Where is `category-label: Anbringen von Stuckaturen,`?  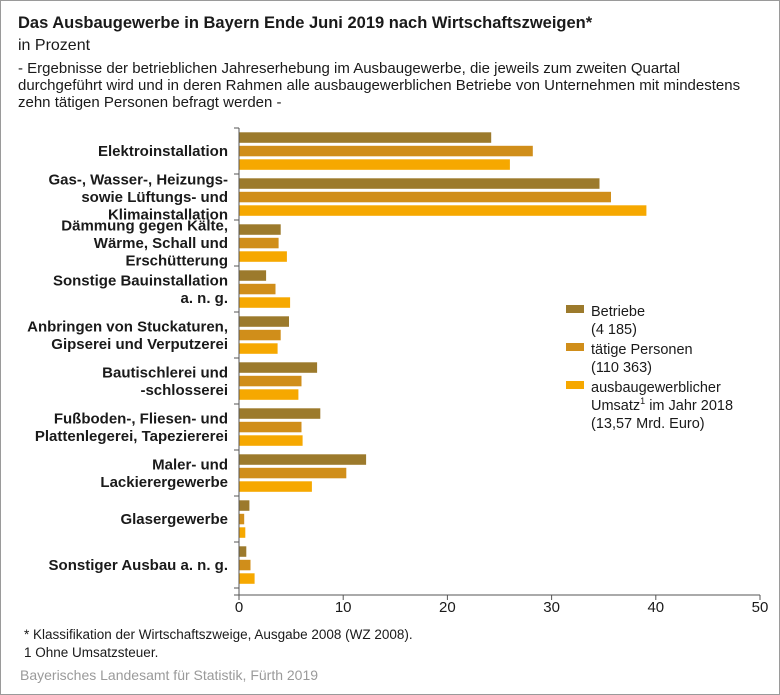 category-label: Anbringen von Stuckaturen, is located at coordinates (127, 326).